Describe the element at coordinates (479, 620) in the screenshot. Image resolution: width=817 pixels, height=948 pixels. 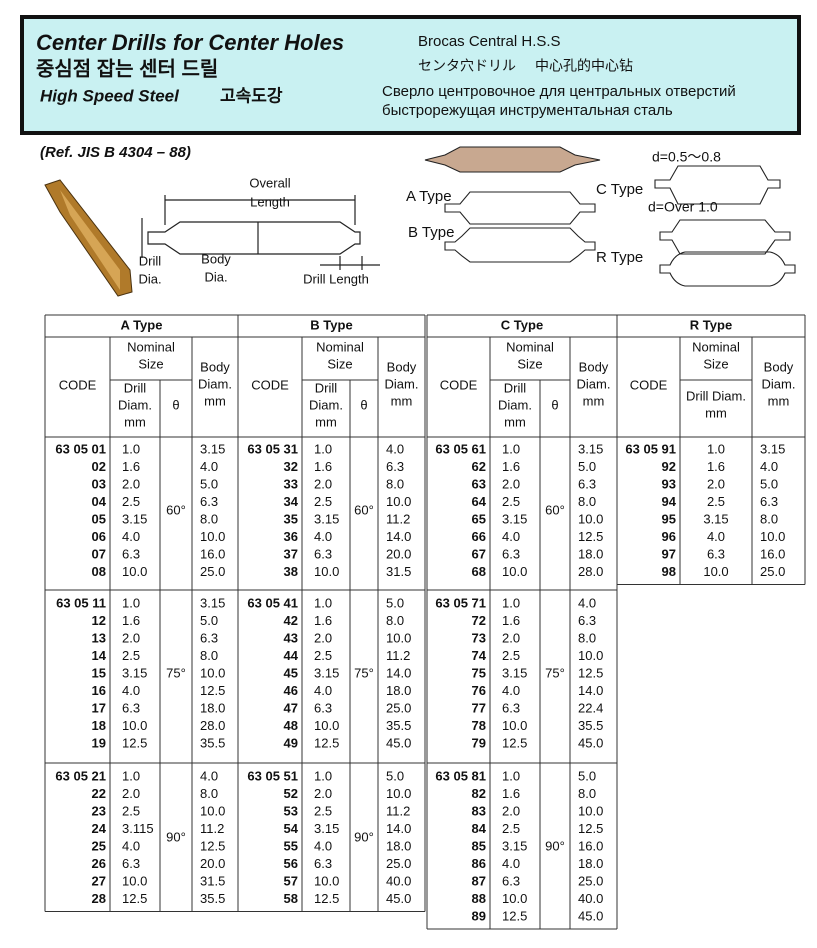
I see `code: 72` at that location.